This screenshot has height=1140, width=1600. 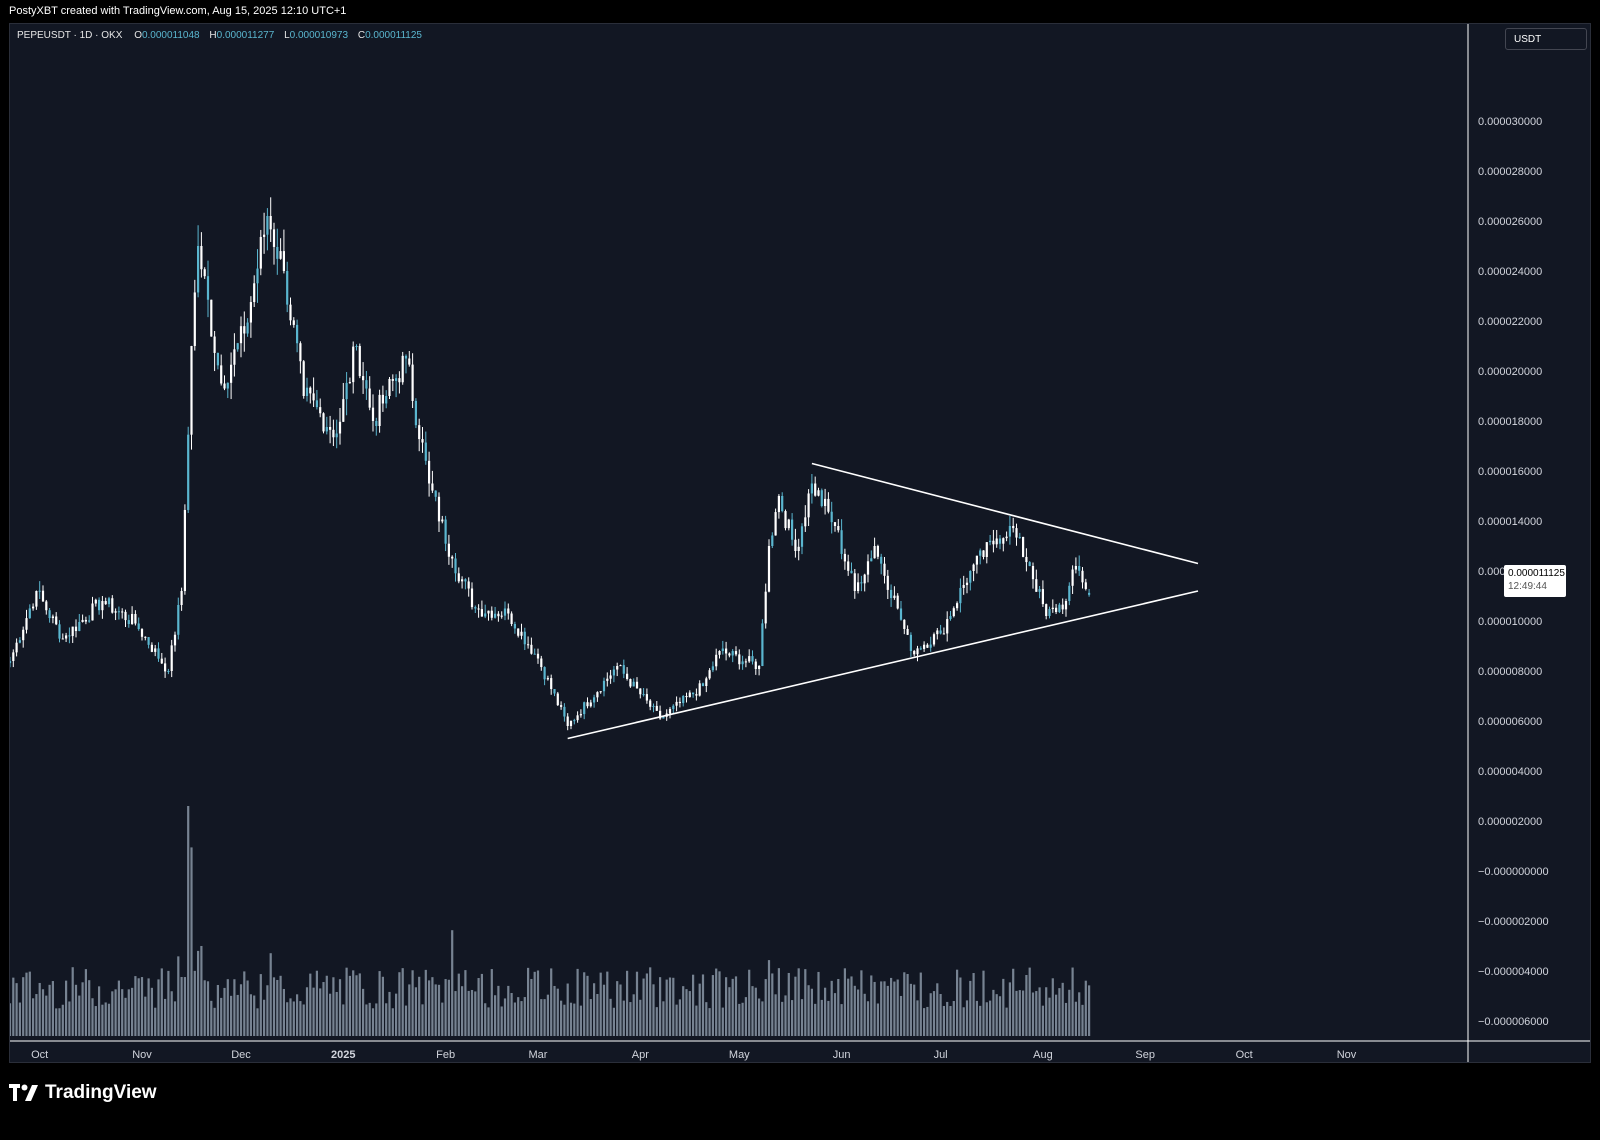 I want to click on brand-footer: TradingView, so click(x=83, y=1093).